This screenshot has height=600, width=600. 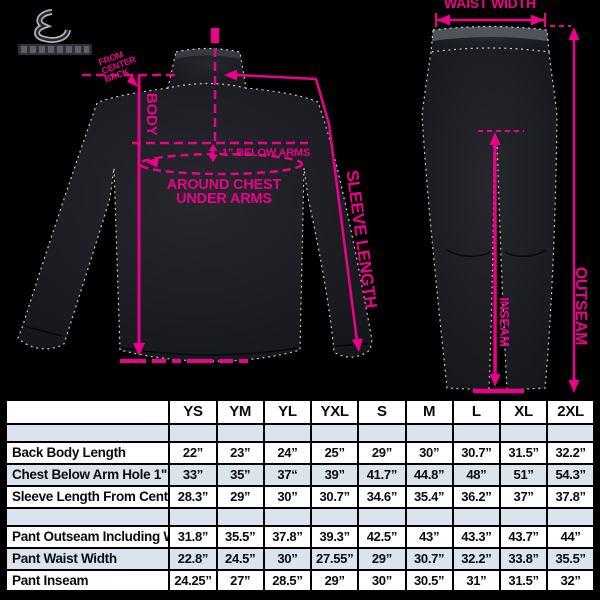 I want to click on corner-cell, so click(x=87, y=411).